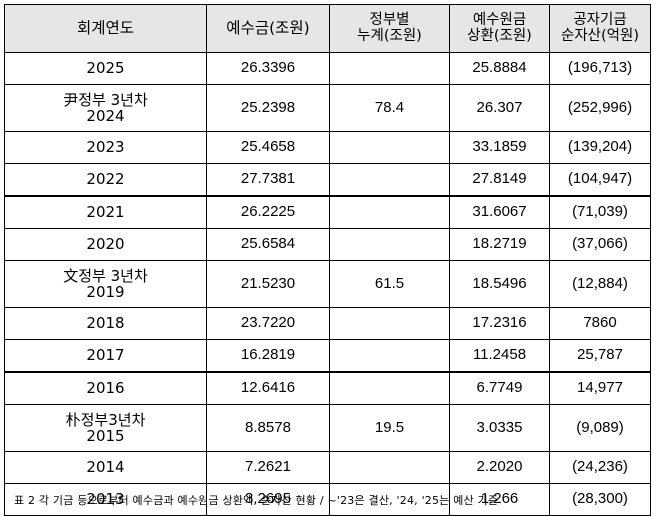  Describe the element at coordinates (600, 68) in the screenshot. I see `net-assets-cell: (196,713)` at that location.